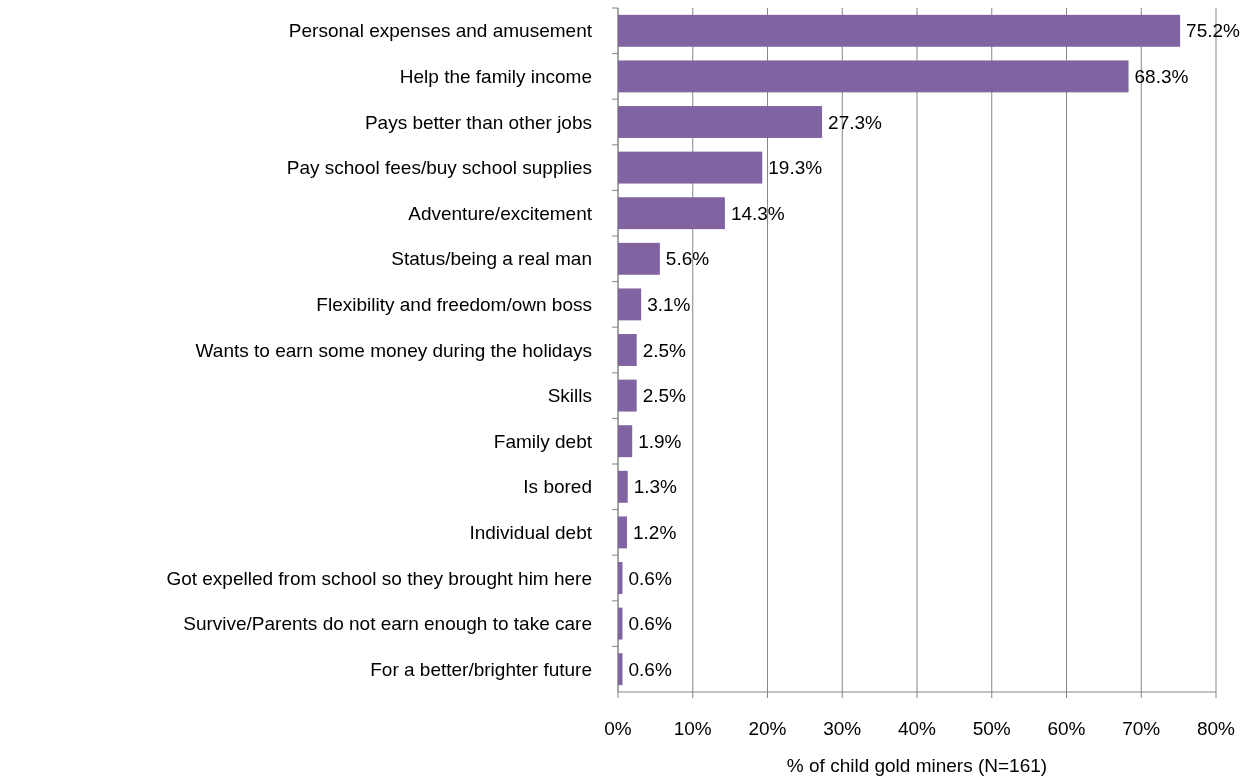  Describe the element at coordinates (495, 77) in the screenshot. I see `y-tick-label: Help the family income` at that location.